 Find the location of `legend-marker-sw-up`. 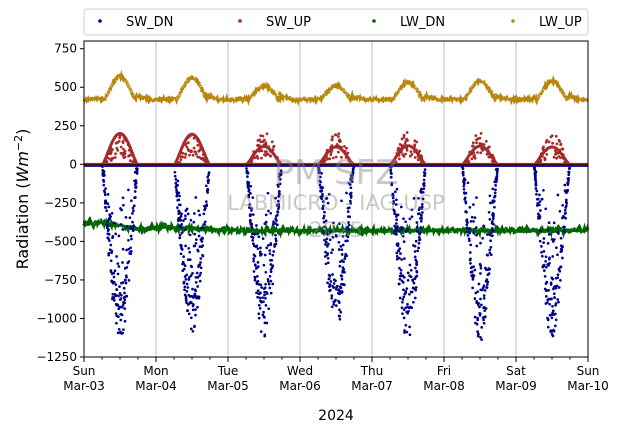

legend-marker-sw-up is located at coordinates (240, 21).